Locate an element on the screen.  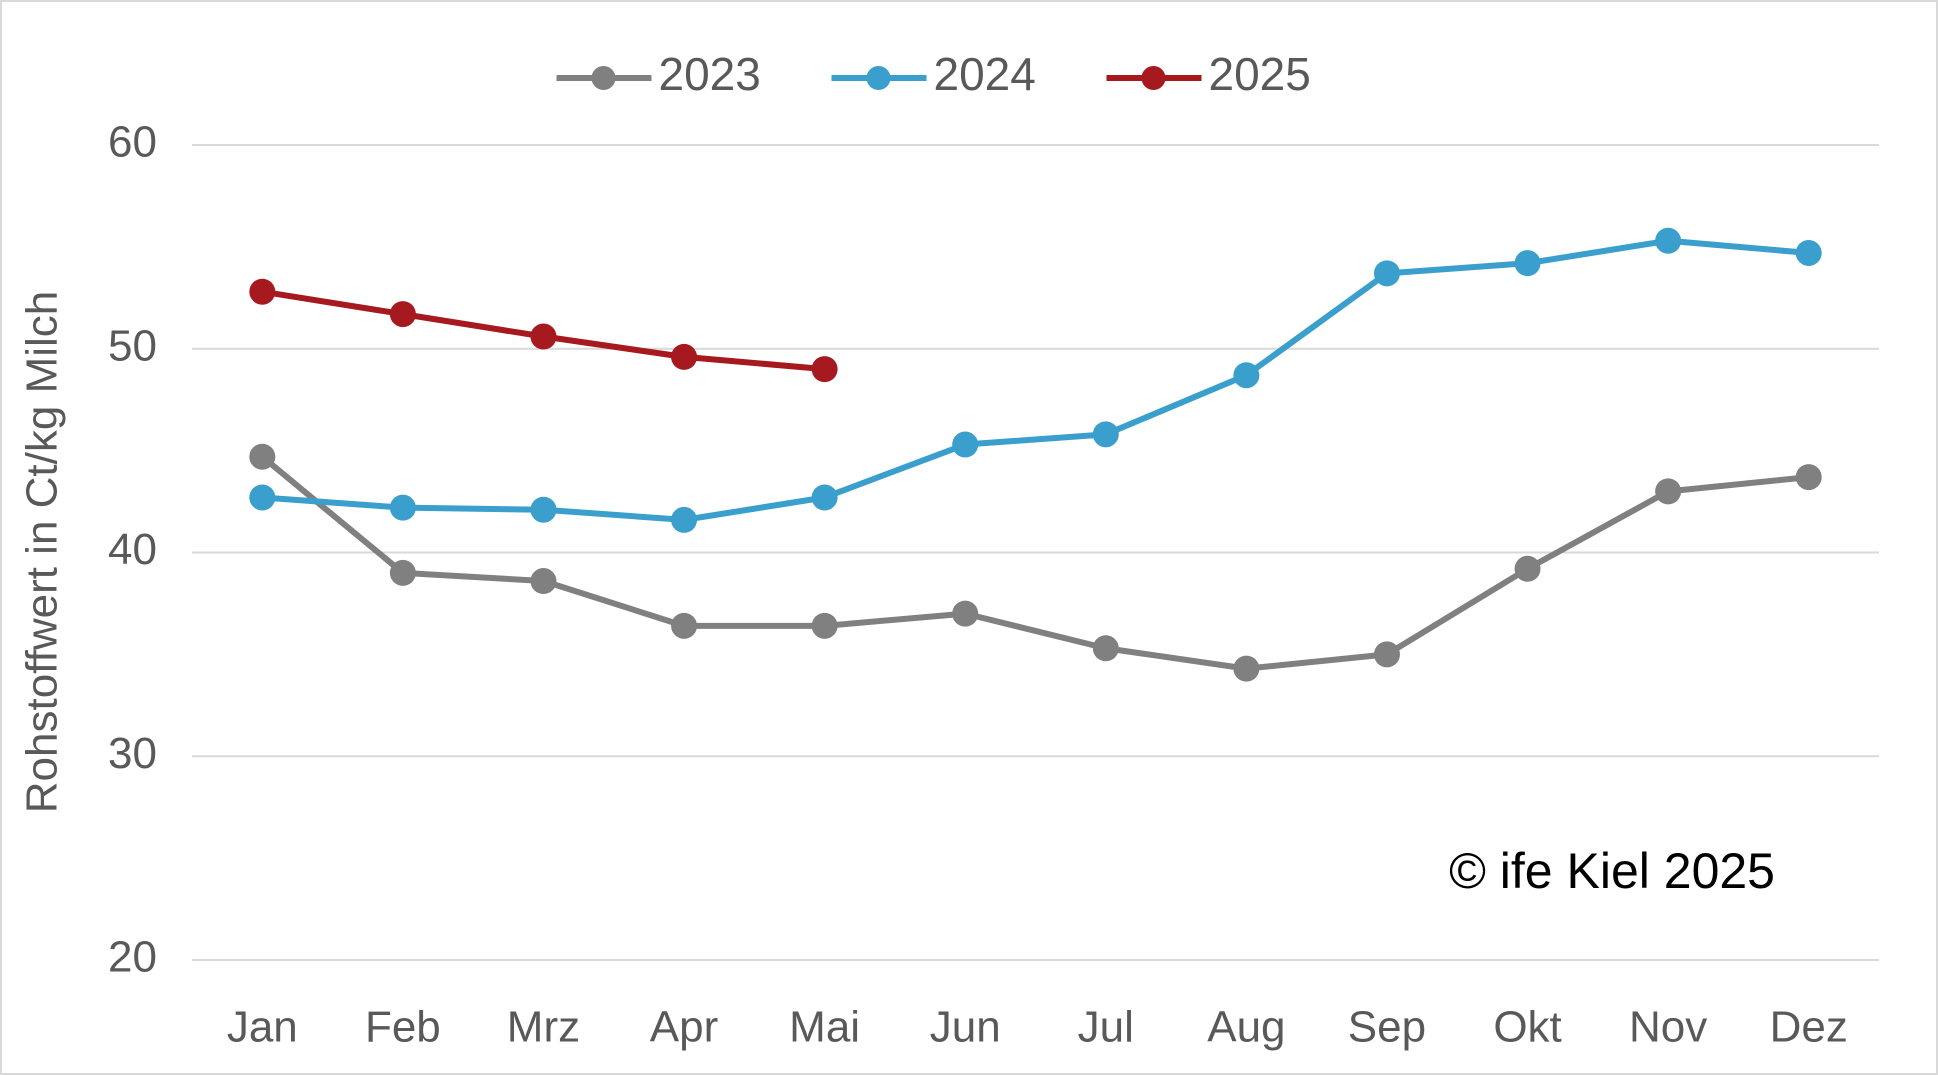
x-tick-label: Jul is located at coordinates (1106, 1027).